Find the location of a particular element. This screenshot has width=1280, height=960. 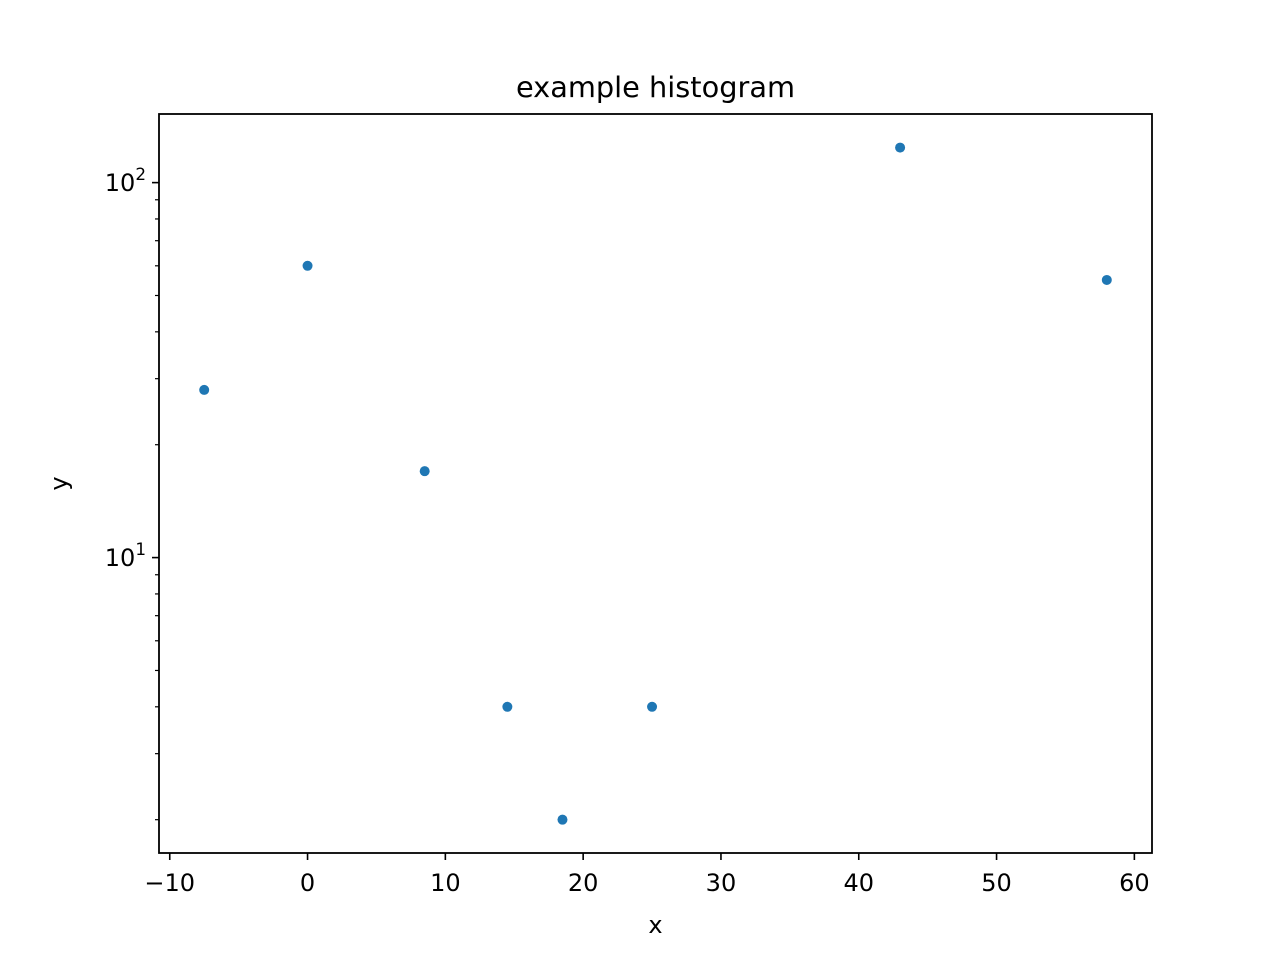

x-tick-label: −10 is located at coordinates (169, 883).